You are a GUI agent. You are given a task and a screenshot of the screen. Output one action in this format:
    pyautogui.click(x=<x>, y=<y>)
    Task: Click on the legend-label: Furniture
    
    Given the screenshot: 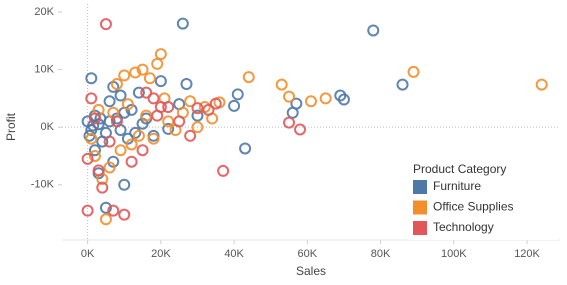 What is the action you would take?
    pyautogui.click(x=457, y=186)
    